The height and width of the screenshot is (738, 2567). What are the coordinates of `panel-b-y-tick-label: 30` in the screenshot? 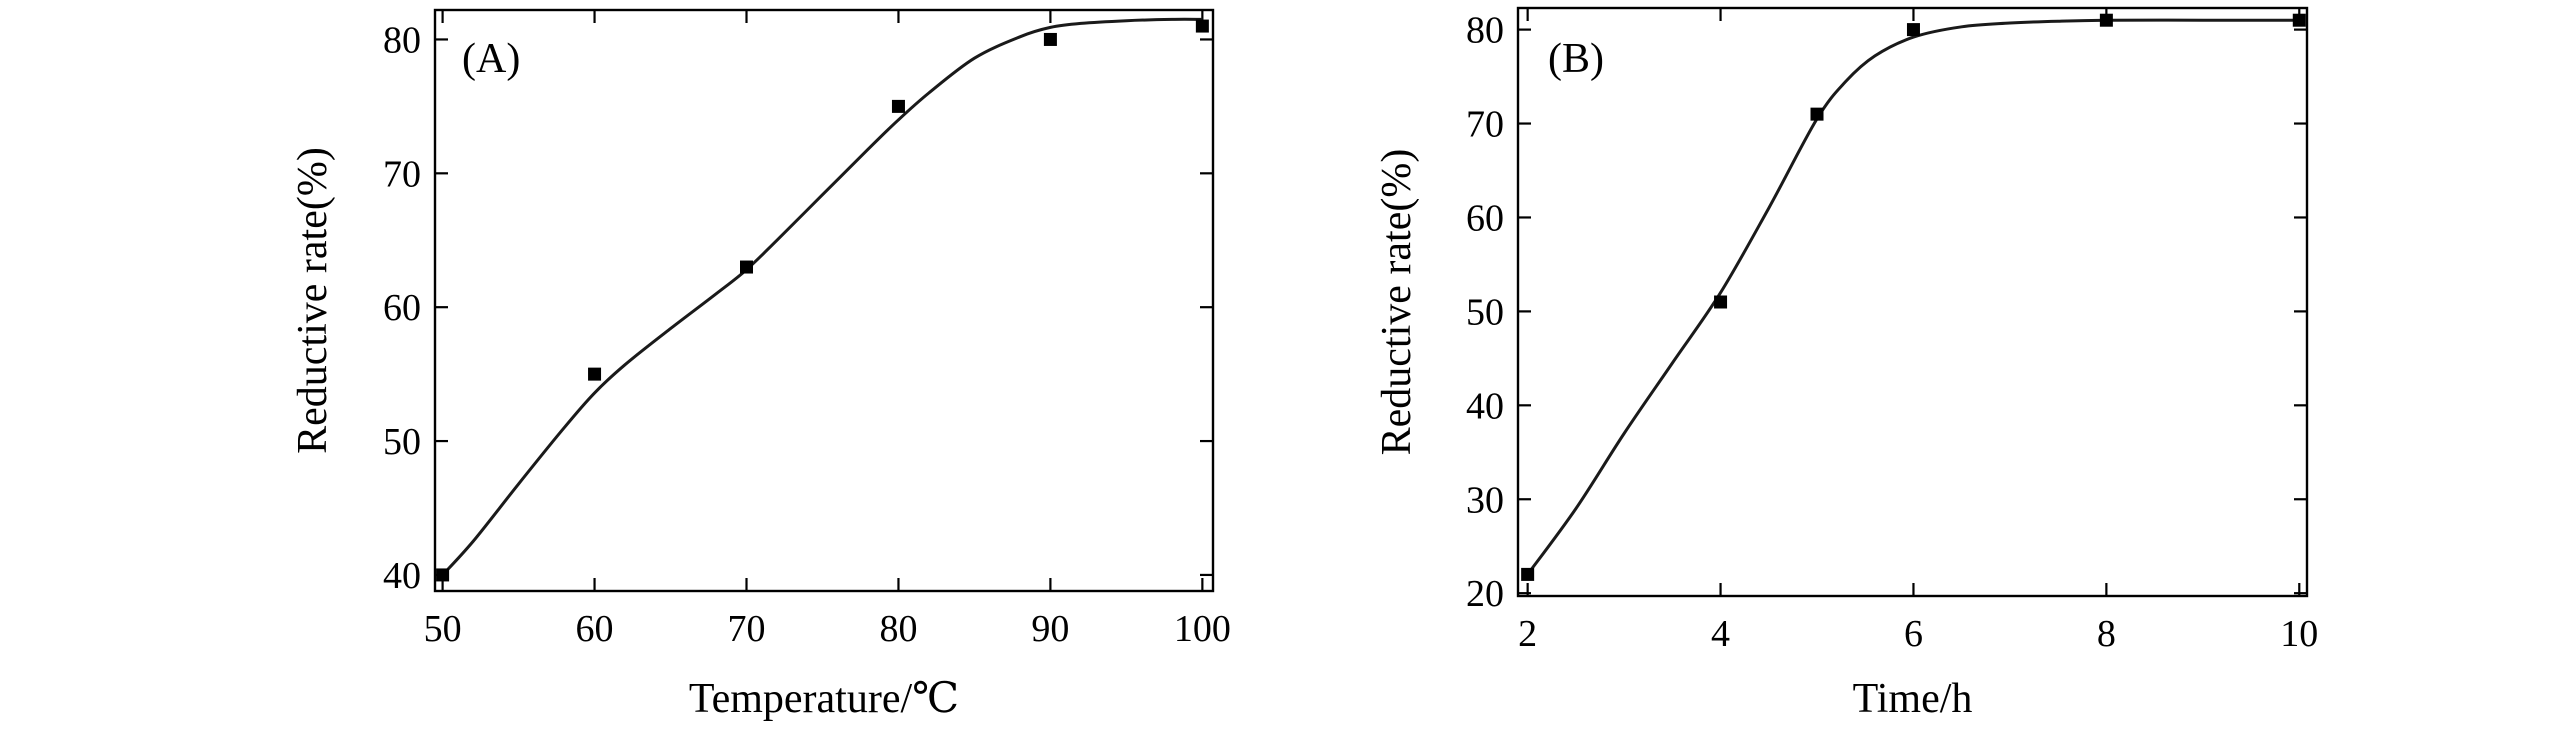 It's located at (1485, 500).